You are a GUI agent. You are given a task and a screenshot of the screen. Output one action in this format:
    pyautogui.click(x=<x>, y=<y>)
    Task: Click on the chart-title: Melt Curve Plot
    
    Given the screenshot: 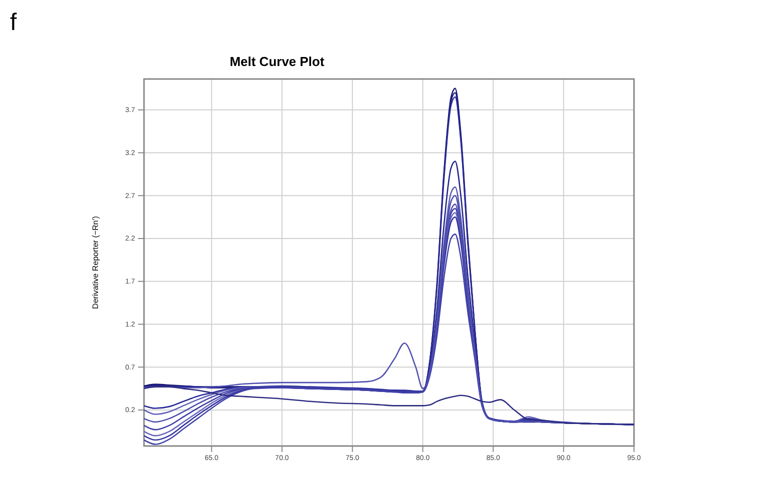 What is the action you would take?
    pyautogui.click(x=277, y=61)
    